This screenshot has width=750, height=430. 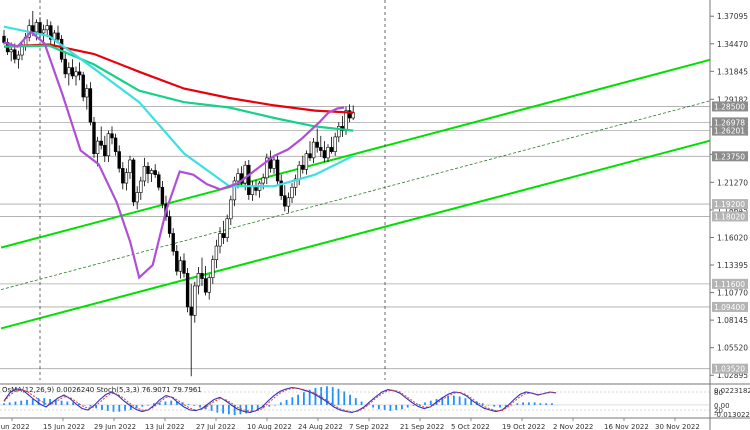 I want to click on price-tick-label: 1.21270, so click(x=732, y=182).